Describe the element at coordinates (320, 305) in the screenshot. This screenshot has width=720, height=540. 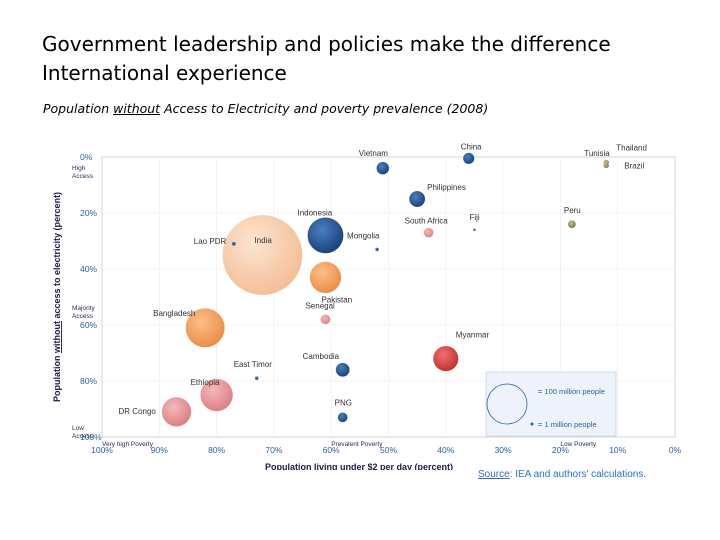
I see `label-senegal: Senegal` at that location.